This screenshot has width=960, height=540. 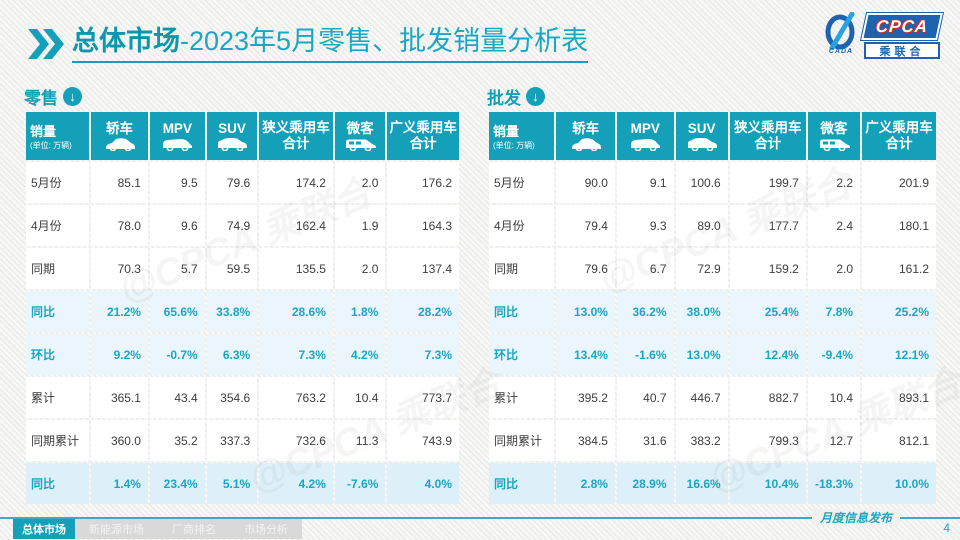 I want to click on table-cell: 893.1, so click(x=899, y=397).